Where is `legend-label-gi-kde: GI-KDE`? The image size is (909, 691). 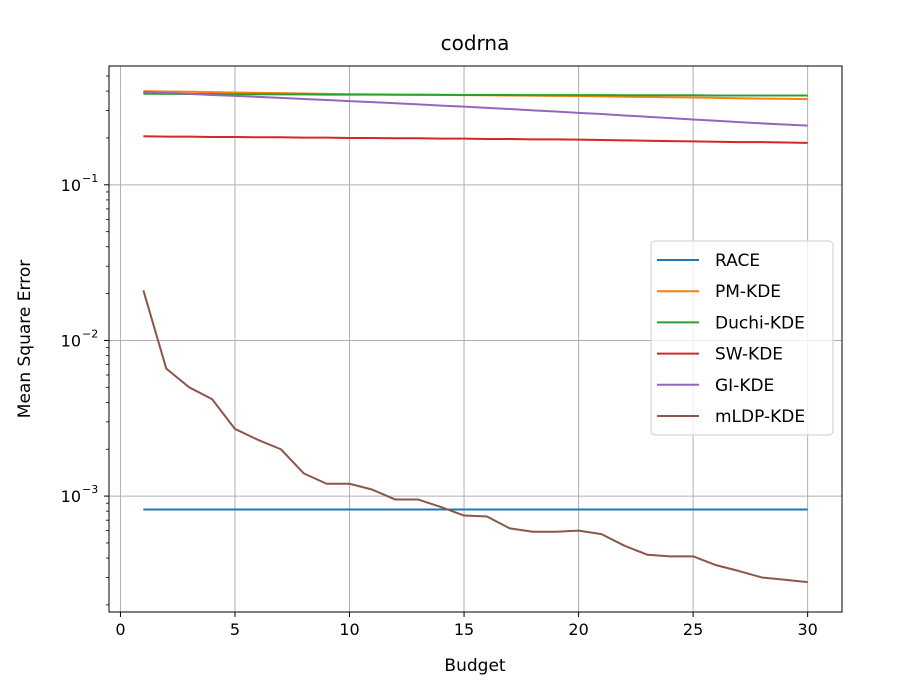
legend-label-gi-kde: GI-KDE is located at coordinates (744, 386).